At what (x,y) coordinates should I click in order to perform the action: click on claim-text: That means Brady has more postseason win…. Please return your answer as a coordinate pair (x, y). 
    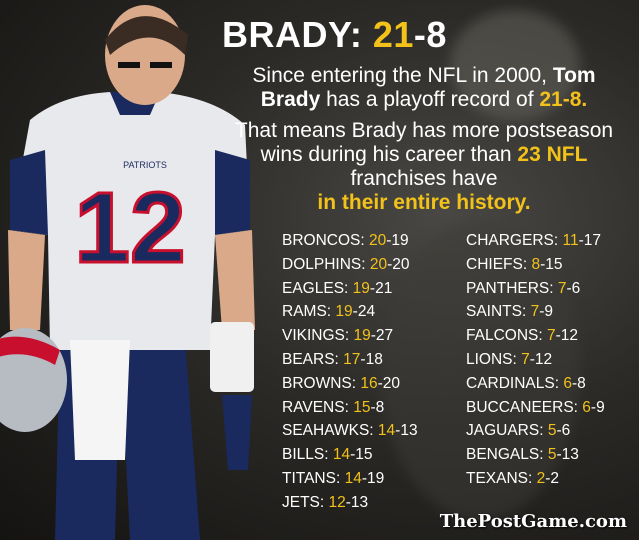
    Looking at the image, I should click on (424, 167).